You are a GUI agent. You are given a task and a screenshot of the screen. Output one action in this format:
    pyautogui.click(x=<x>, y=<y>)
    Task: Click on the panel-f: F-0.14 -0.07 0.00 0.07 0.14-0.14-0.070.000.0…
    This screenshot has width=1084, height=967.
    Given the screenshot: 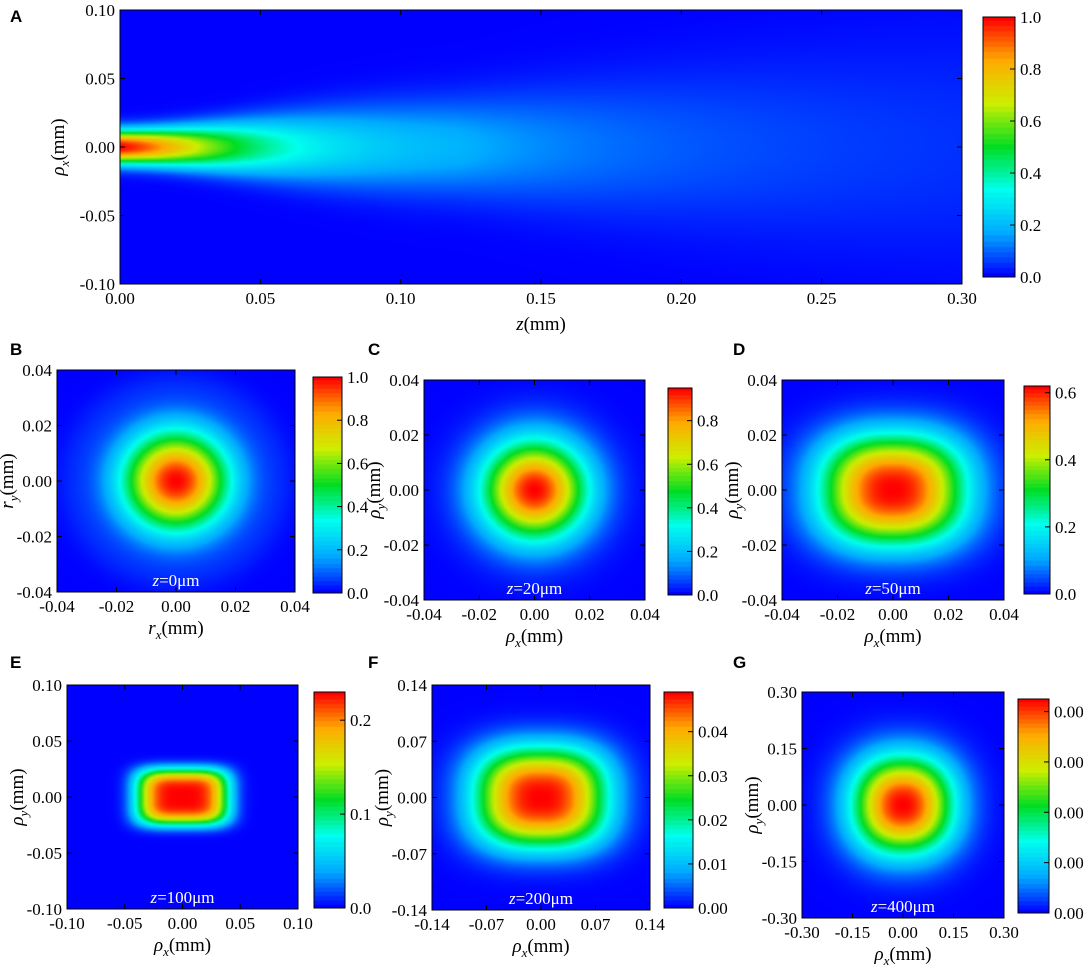 What is the action you would take?
    pyautogui.click(x=548, y=806)
    